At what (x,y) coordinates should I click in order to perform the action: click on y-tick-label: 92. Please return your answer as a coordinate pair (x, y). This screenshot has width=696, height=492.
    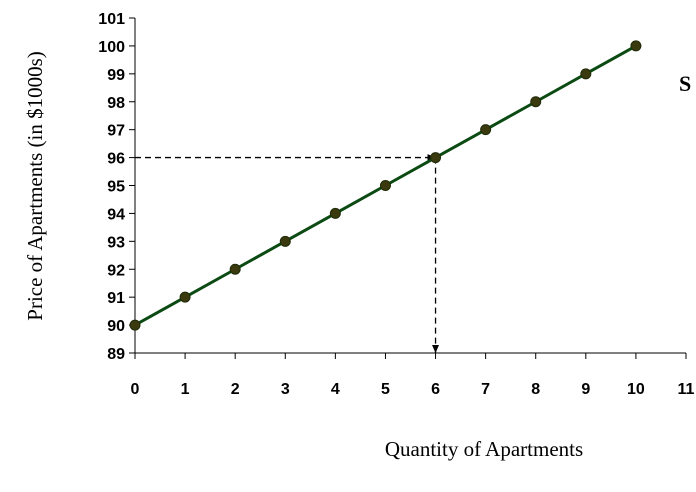
    Looking at the image, I should click on (116, 270).